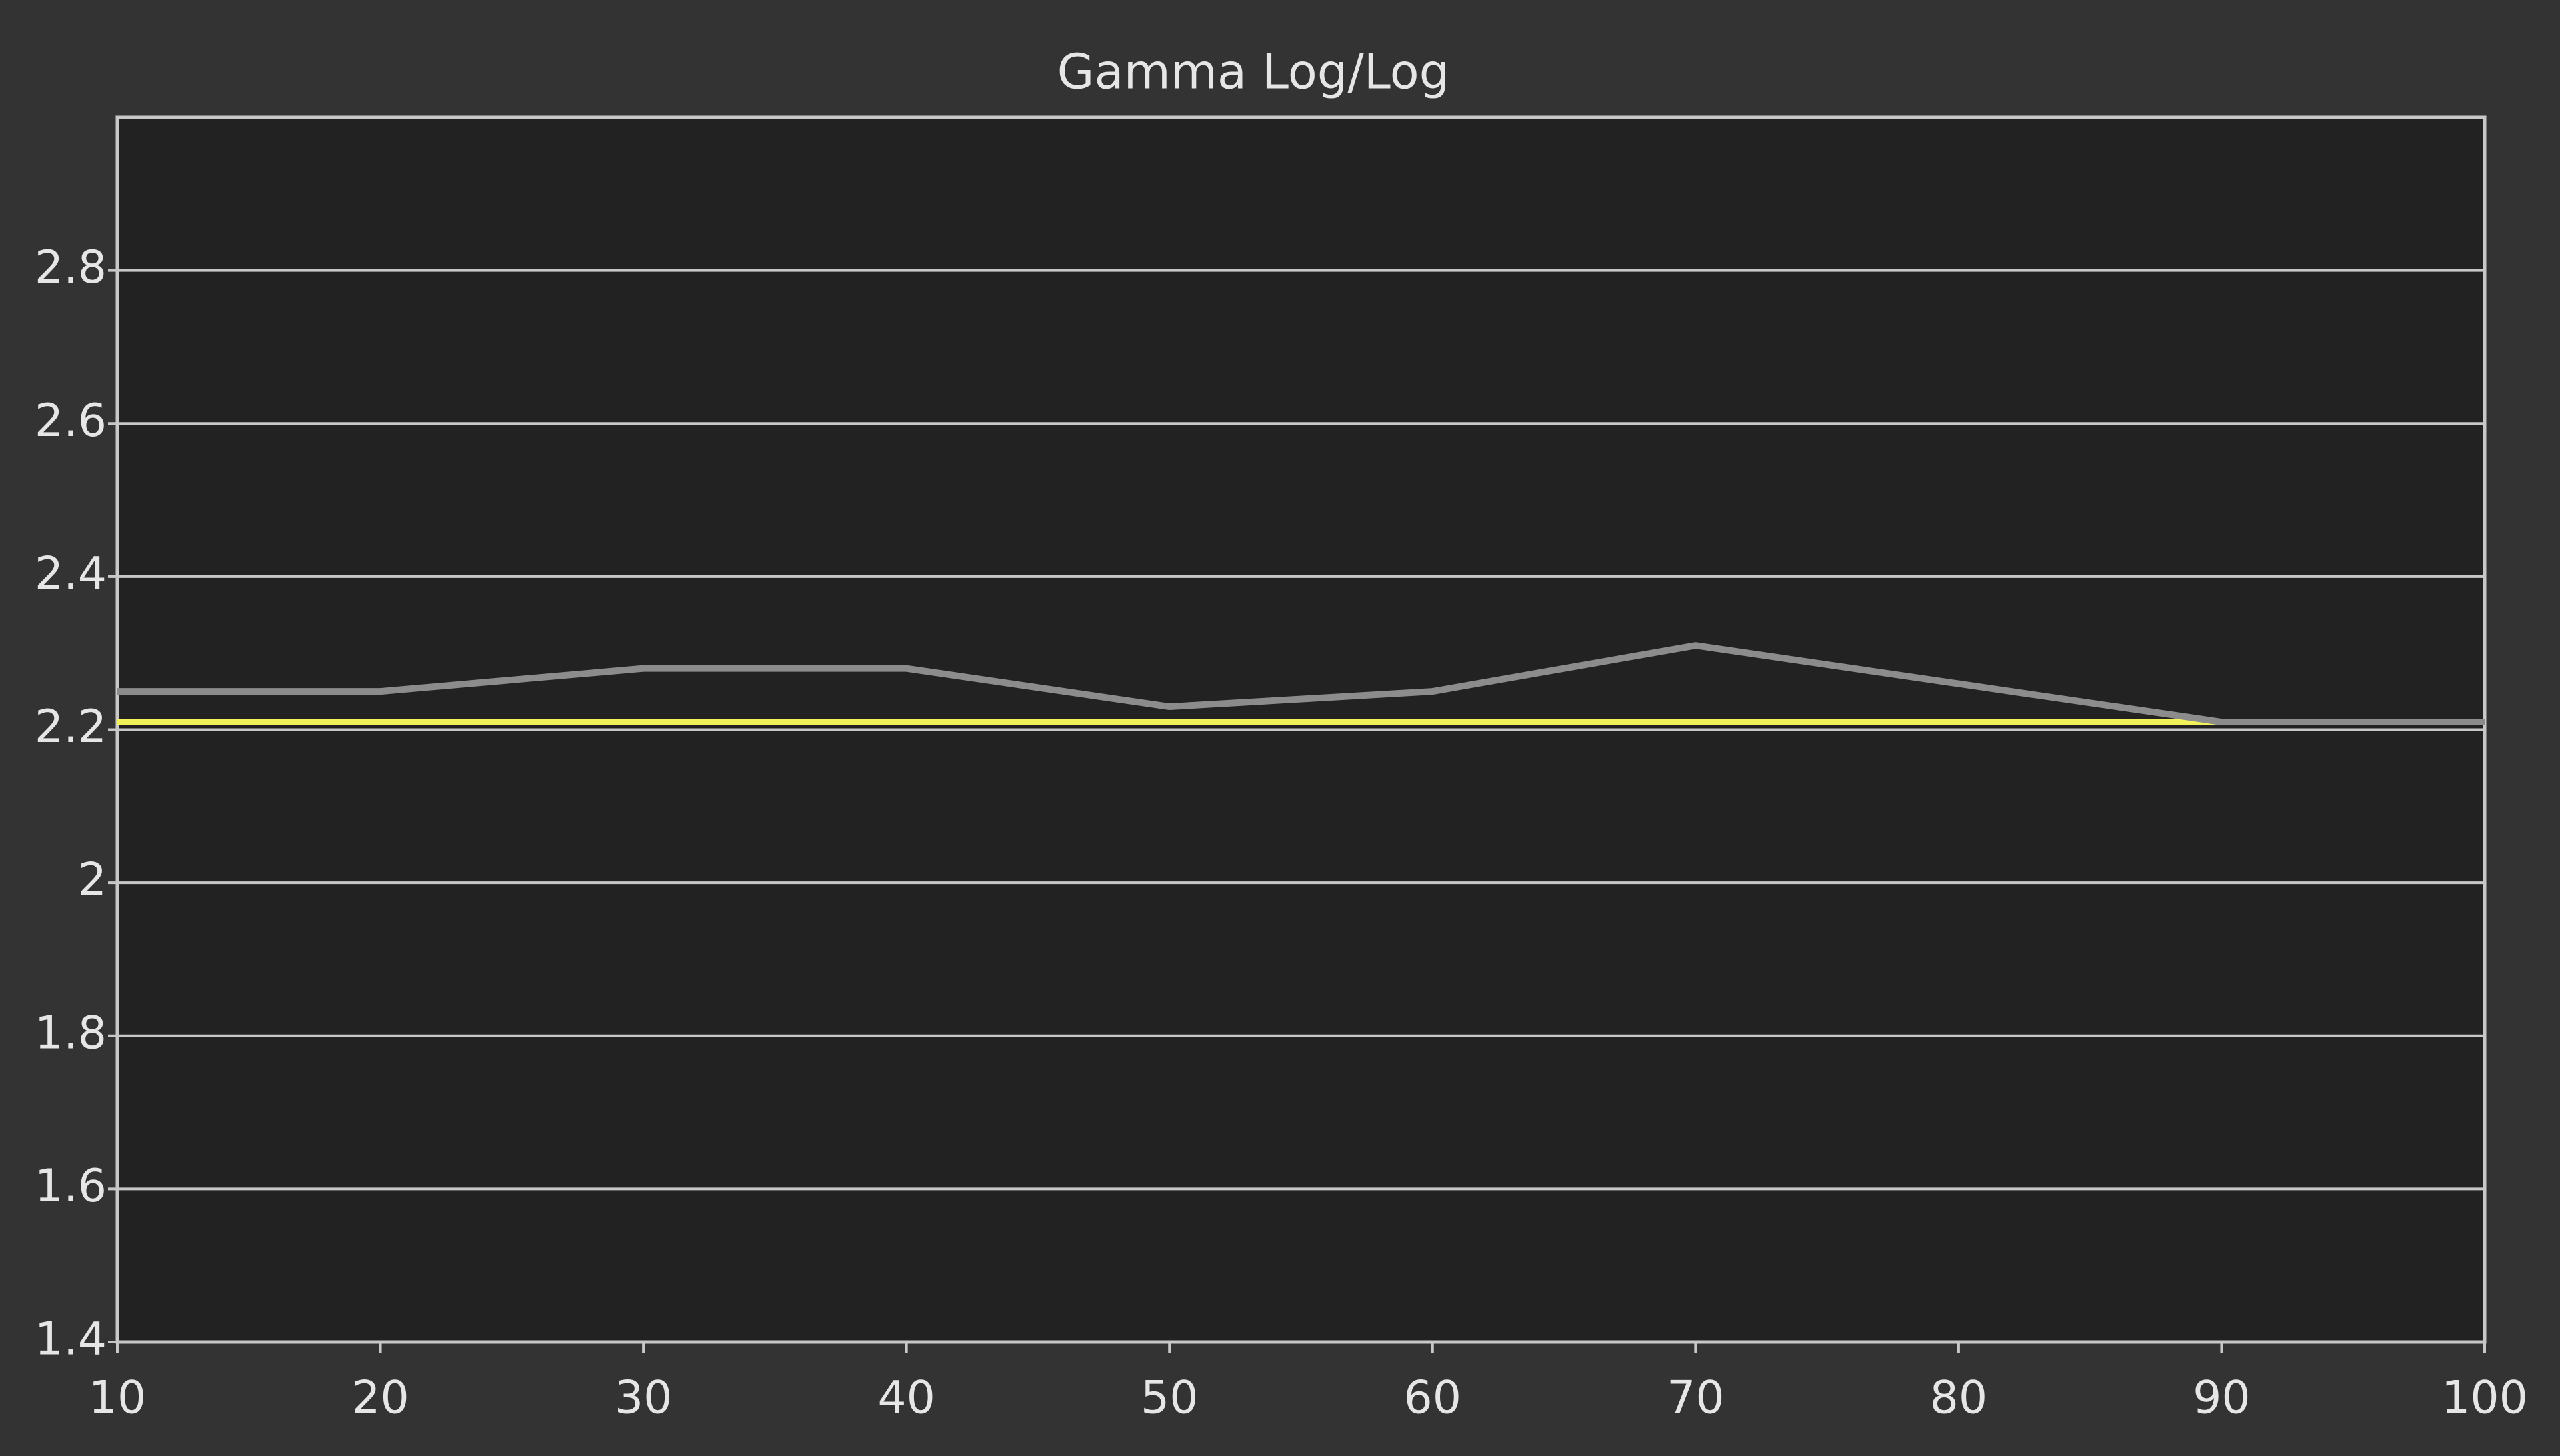 The image size is (2560, 1456). Describe the element at coordinates (71, 1186) in the screenshot. I see `y-tick-label: 1.6` at that location.